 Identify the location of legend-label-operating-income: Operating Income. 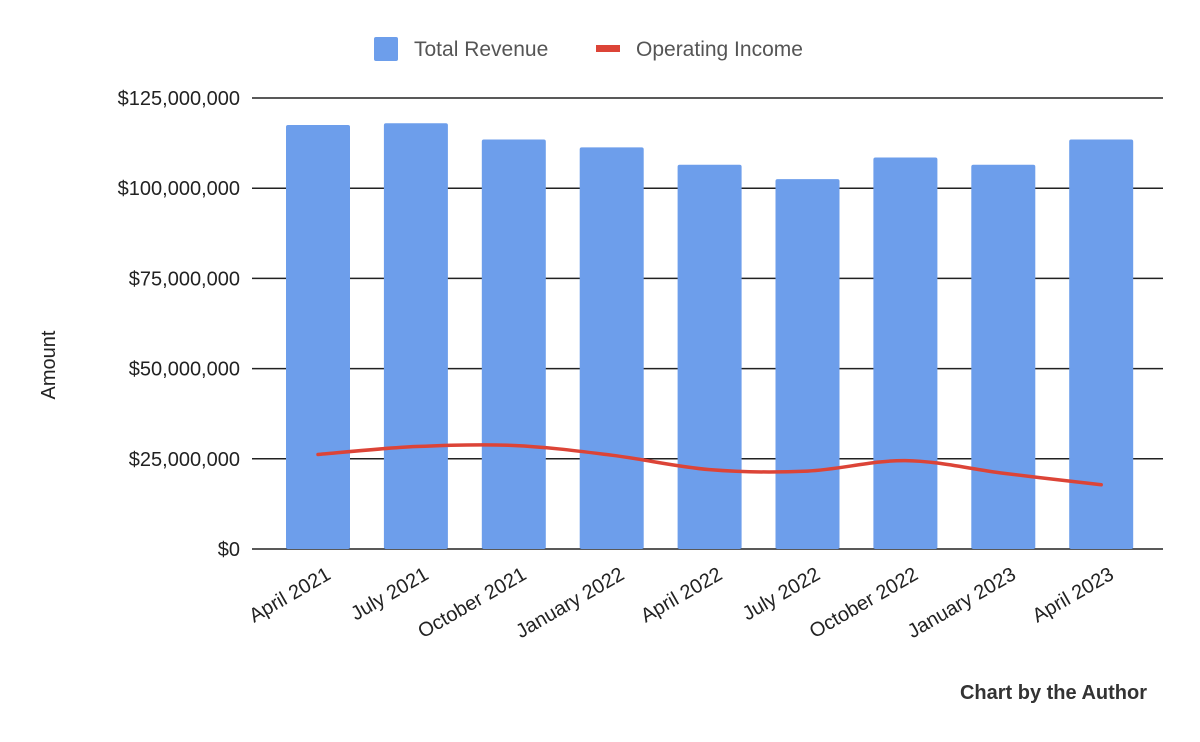
(719, 49).